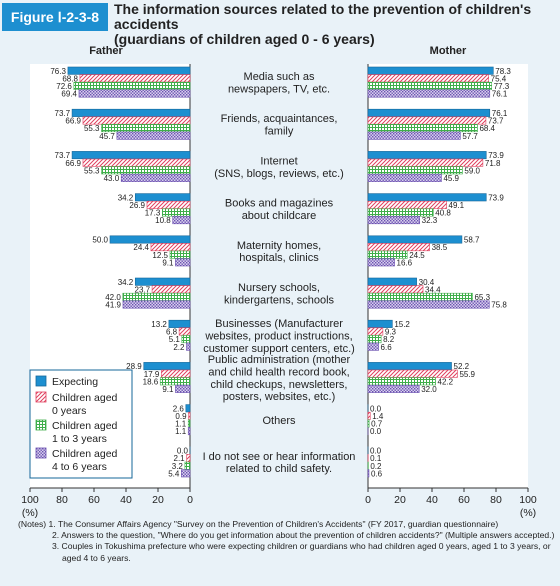  What do you see at coordinates (400, 500) in the screenshot?
I see `mother-x-tick-label: 20` at bounding box center [400, 500].